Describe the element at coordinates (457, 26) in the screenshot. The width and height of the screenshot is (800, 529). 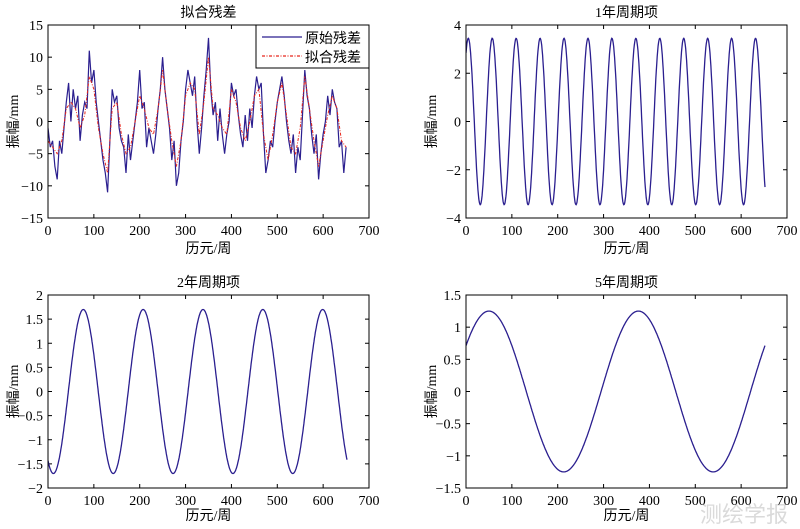
I see `y-tick-label: 4` at that location.